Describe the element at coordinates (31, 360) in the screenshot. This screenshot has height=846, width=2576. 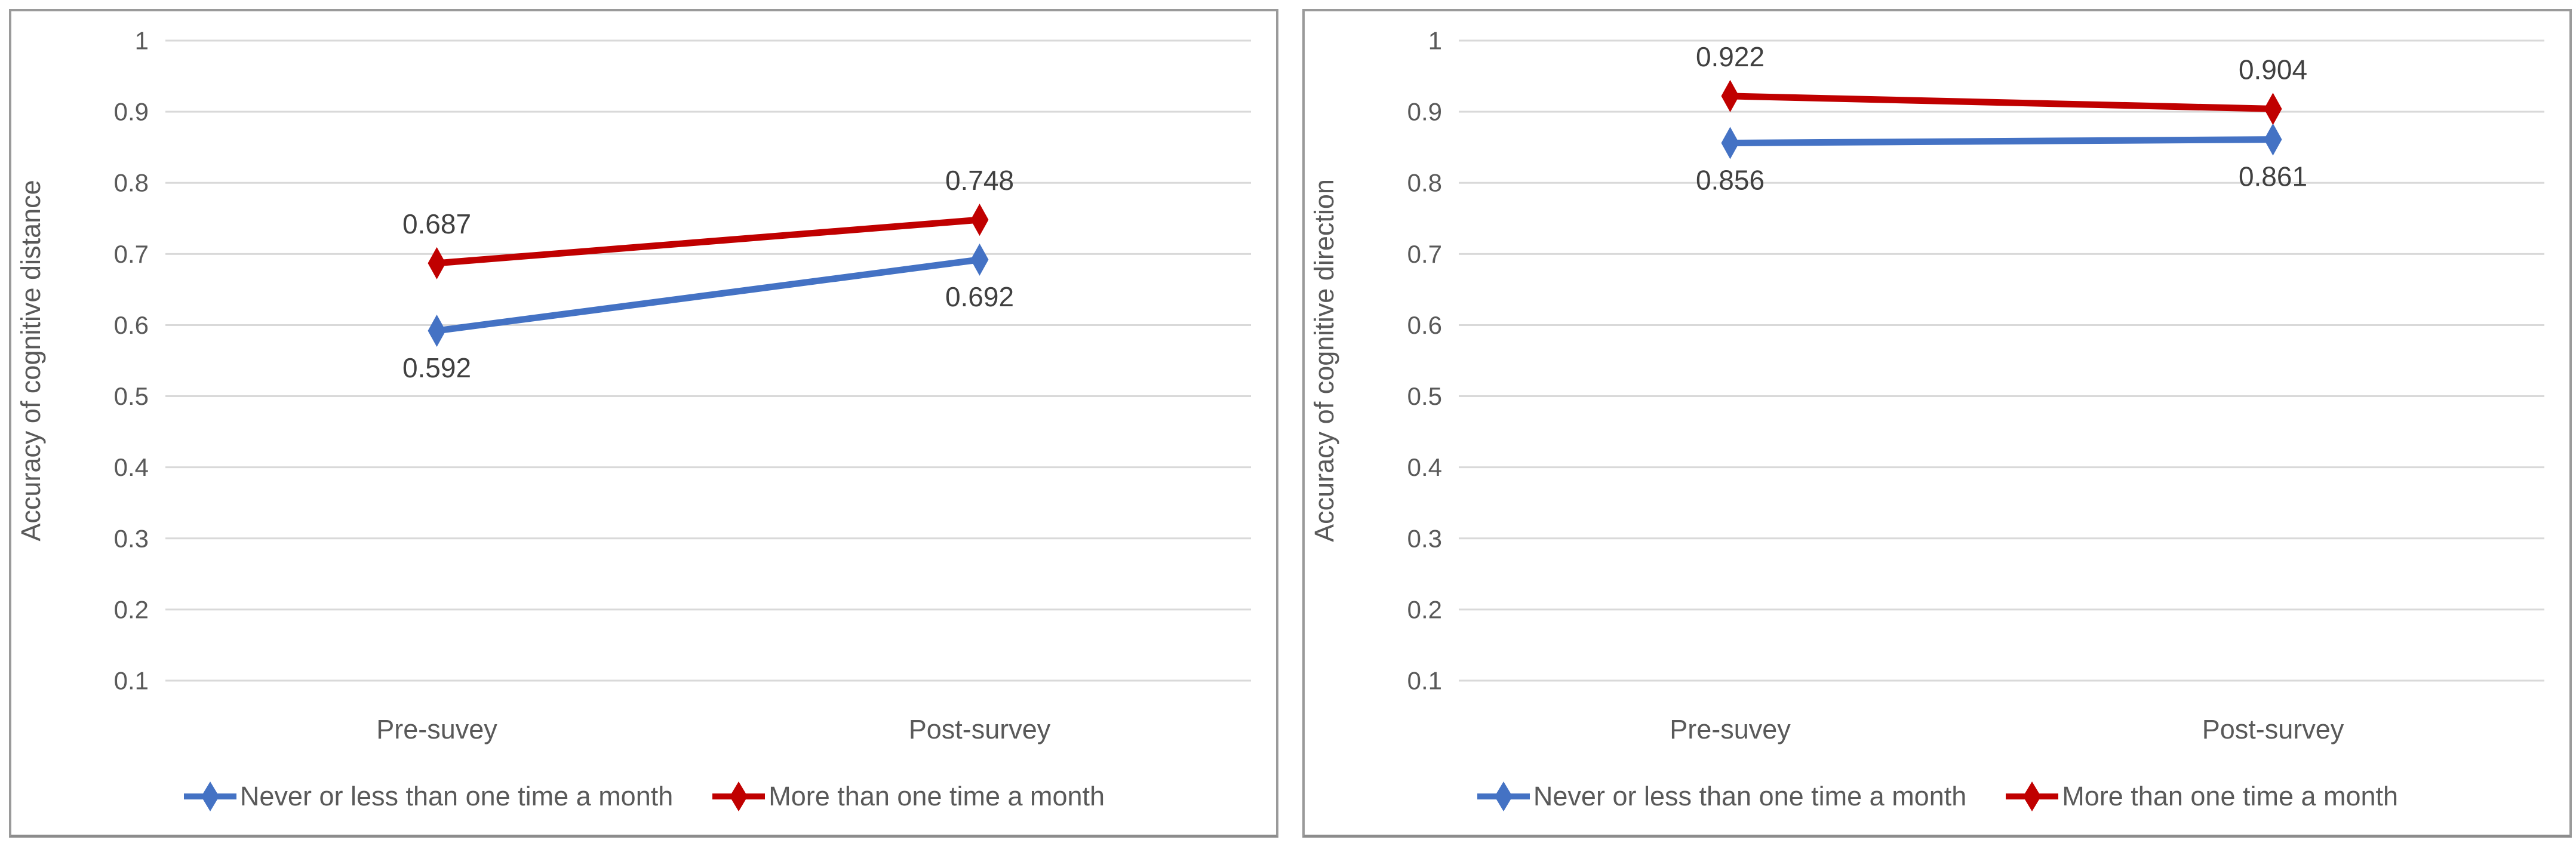
I see `y-axis-title: Accuracy of cognitive distance` at that location.